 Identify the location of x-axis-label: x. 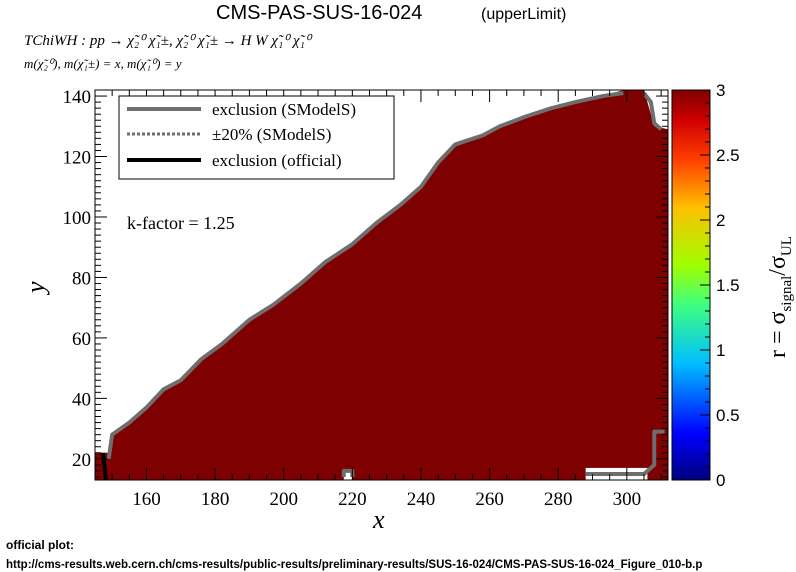
(378, 519).